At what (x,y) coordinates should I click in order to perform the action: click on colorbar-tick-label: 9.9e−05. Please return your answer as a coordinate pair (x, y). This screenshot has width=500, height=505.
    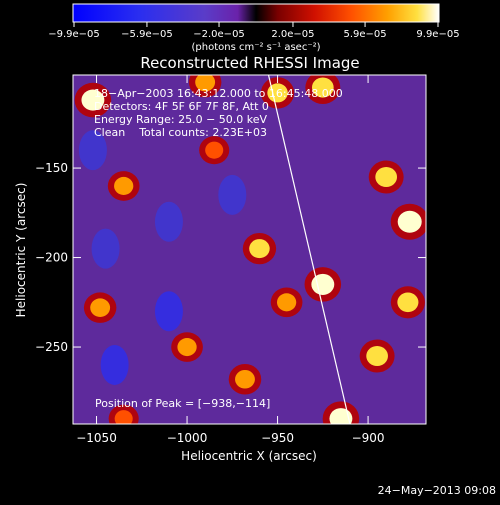
    Looking at the image, I should click on (437, 34).